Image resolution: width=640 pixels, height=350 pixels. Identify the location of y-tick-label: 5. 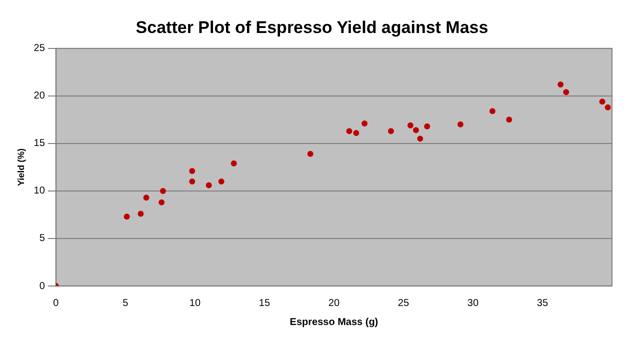
(42, 238).